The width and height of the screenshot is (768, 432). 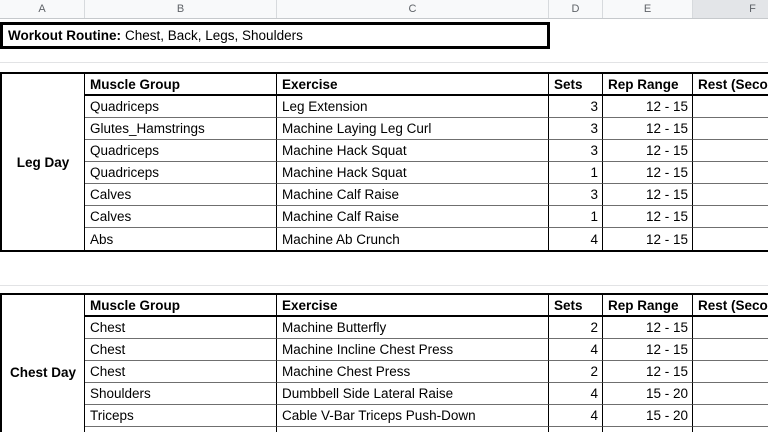 I want to click on cell-exercise: Machine Ab Crunch, so click(x=413, y=239).